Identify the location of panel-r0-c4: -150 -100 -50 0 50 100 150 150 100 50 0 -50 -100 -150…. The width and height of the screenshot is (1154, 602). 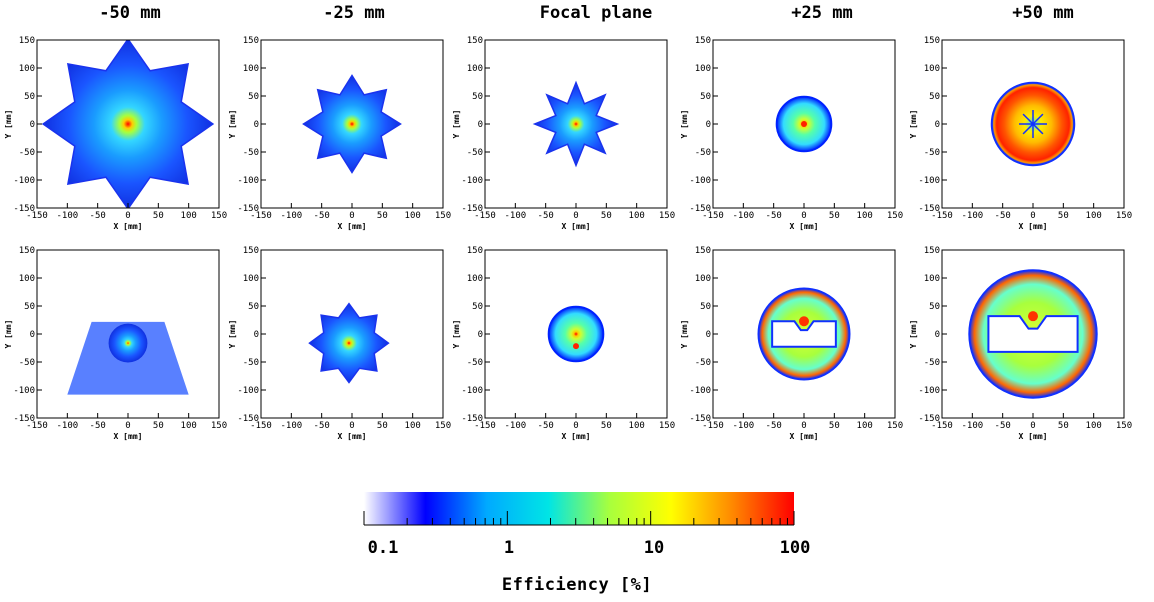
(1020, 133).